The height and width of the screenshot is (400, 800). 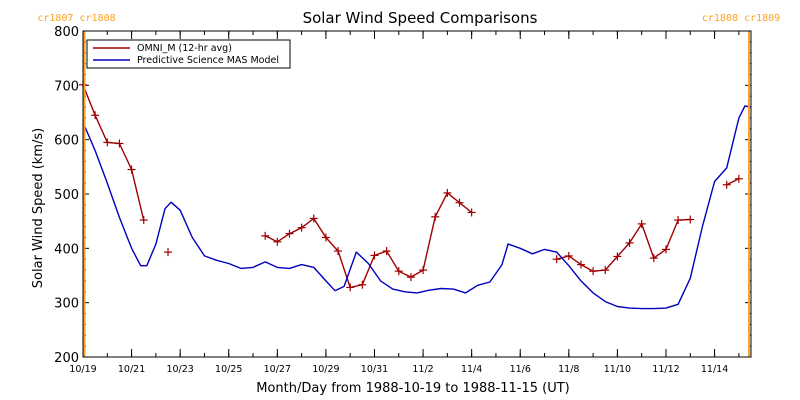 What do you see at coordinates (66, 141) in the screenshot?
I see `y-tick-label: 600` at bounding box center [66, 141].